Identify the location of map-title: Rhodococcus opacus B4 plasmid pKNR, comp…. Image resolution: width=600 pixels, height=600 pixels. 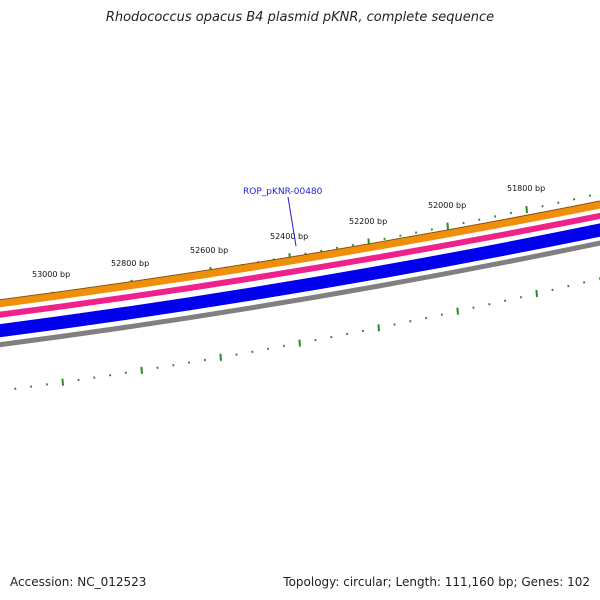
(300, 17).